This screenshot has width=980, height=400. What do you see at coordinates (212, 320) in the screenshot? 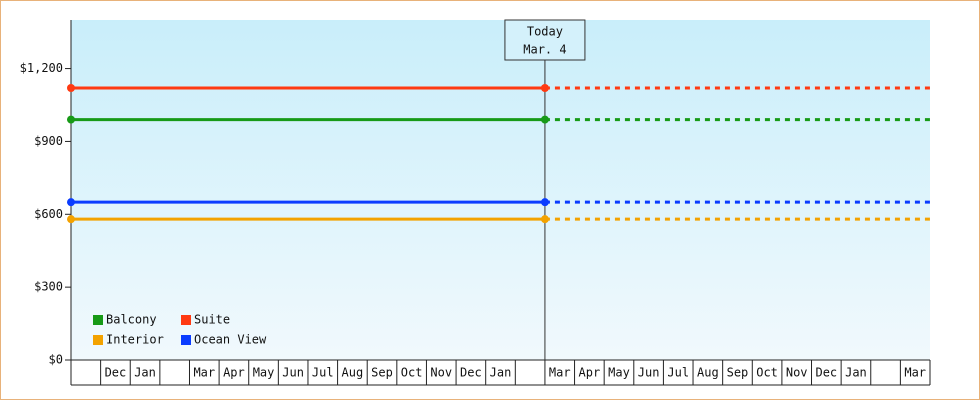
I see `legend-label: Suite` at bounding box center [212, 320].